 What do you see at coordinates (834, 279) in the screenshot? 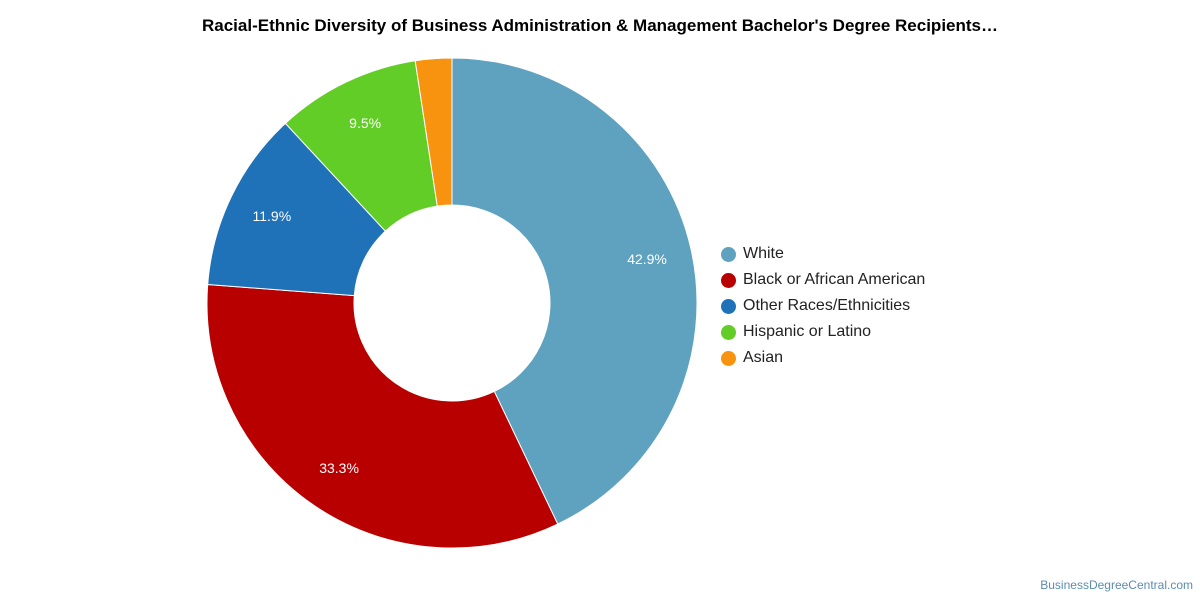
I see `legend-label: Black or African American` at bounding box center [834, 279].